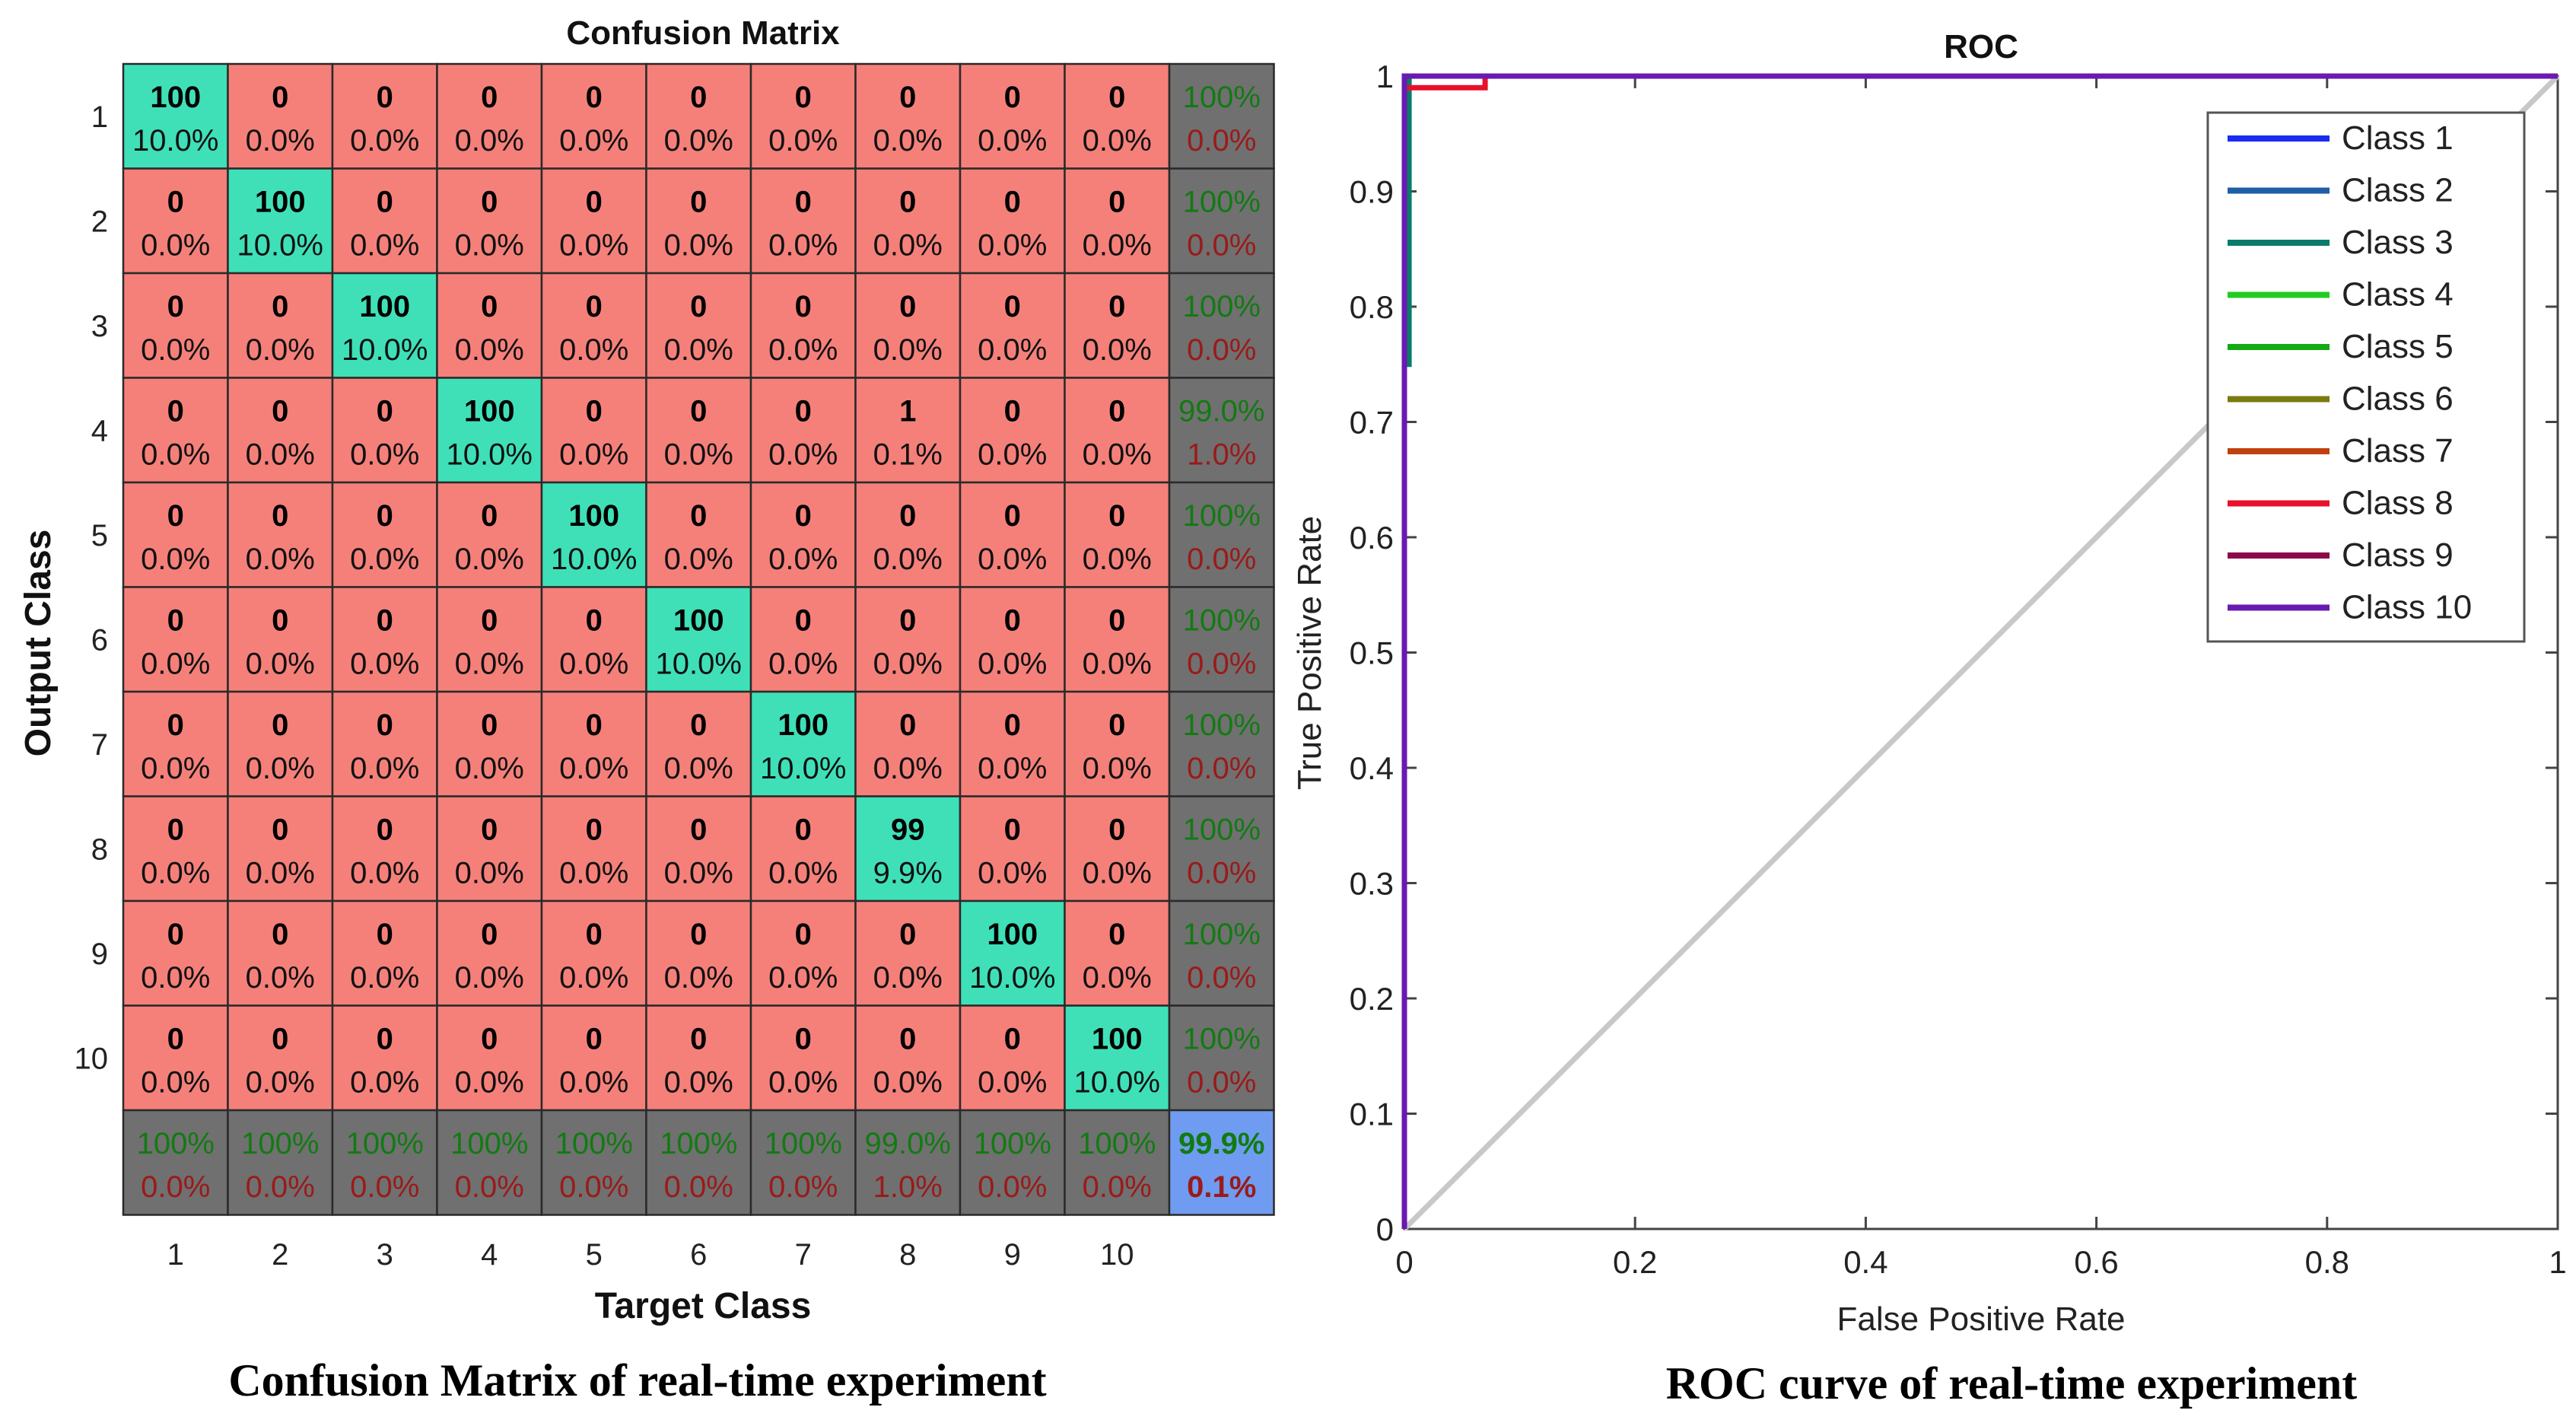 Image resolution: width=2576 pixels, height=1423 pixels. Describe the element at coordinates (1222, 516) in the screenshot. I see `cm-row-summary-value-r5-c11: 100%` at that location.